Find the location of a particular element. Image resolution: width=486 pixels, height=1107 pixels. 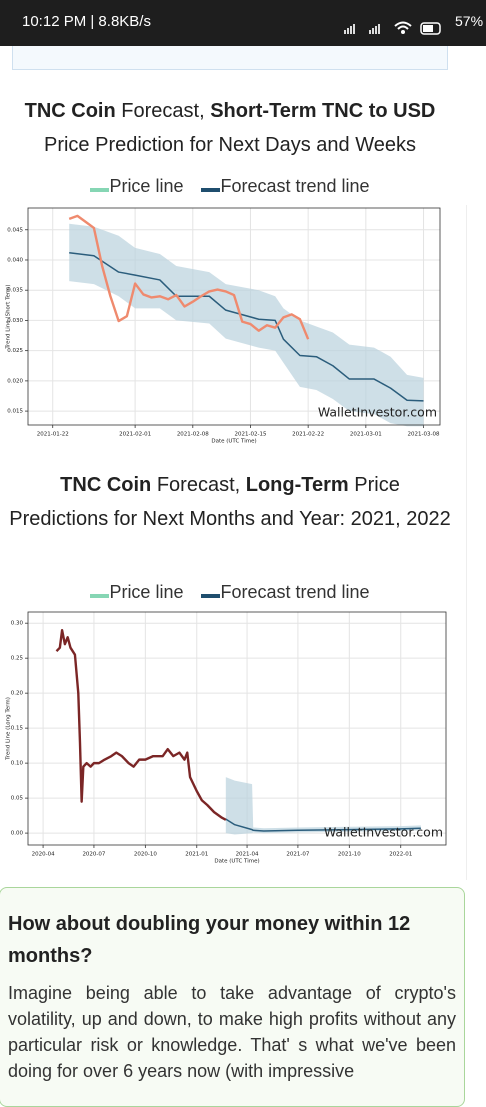

info-box-bottom is located at coordinates (230, 58).